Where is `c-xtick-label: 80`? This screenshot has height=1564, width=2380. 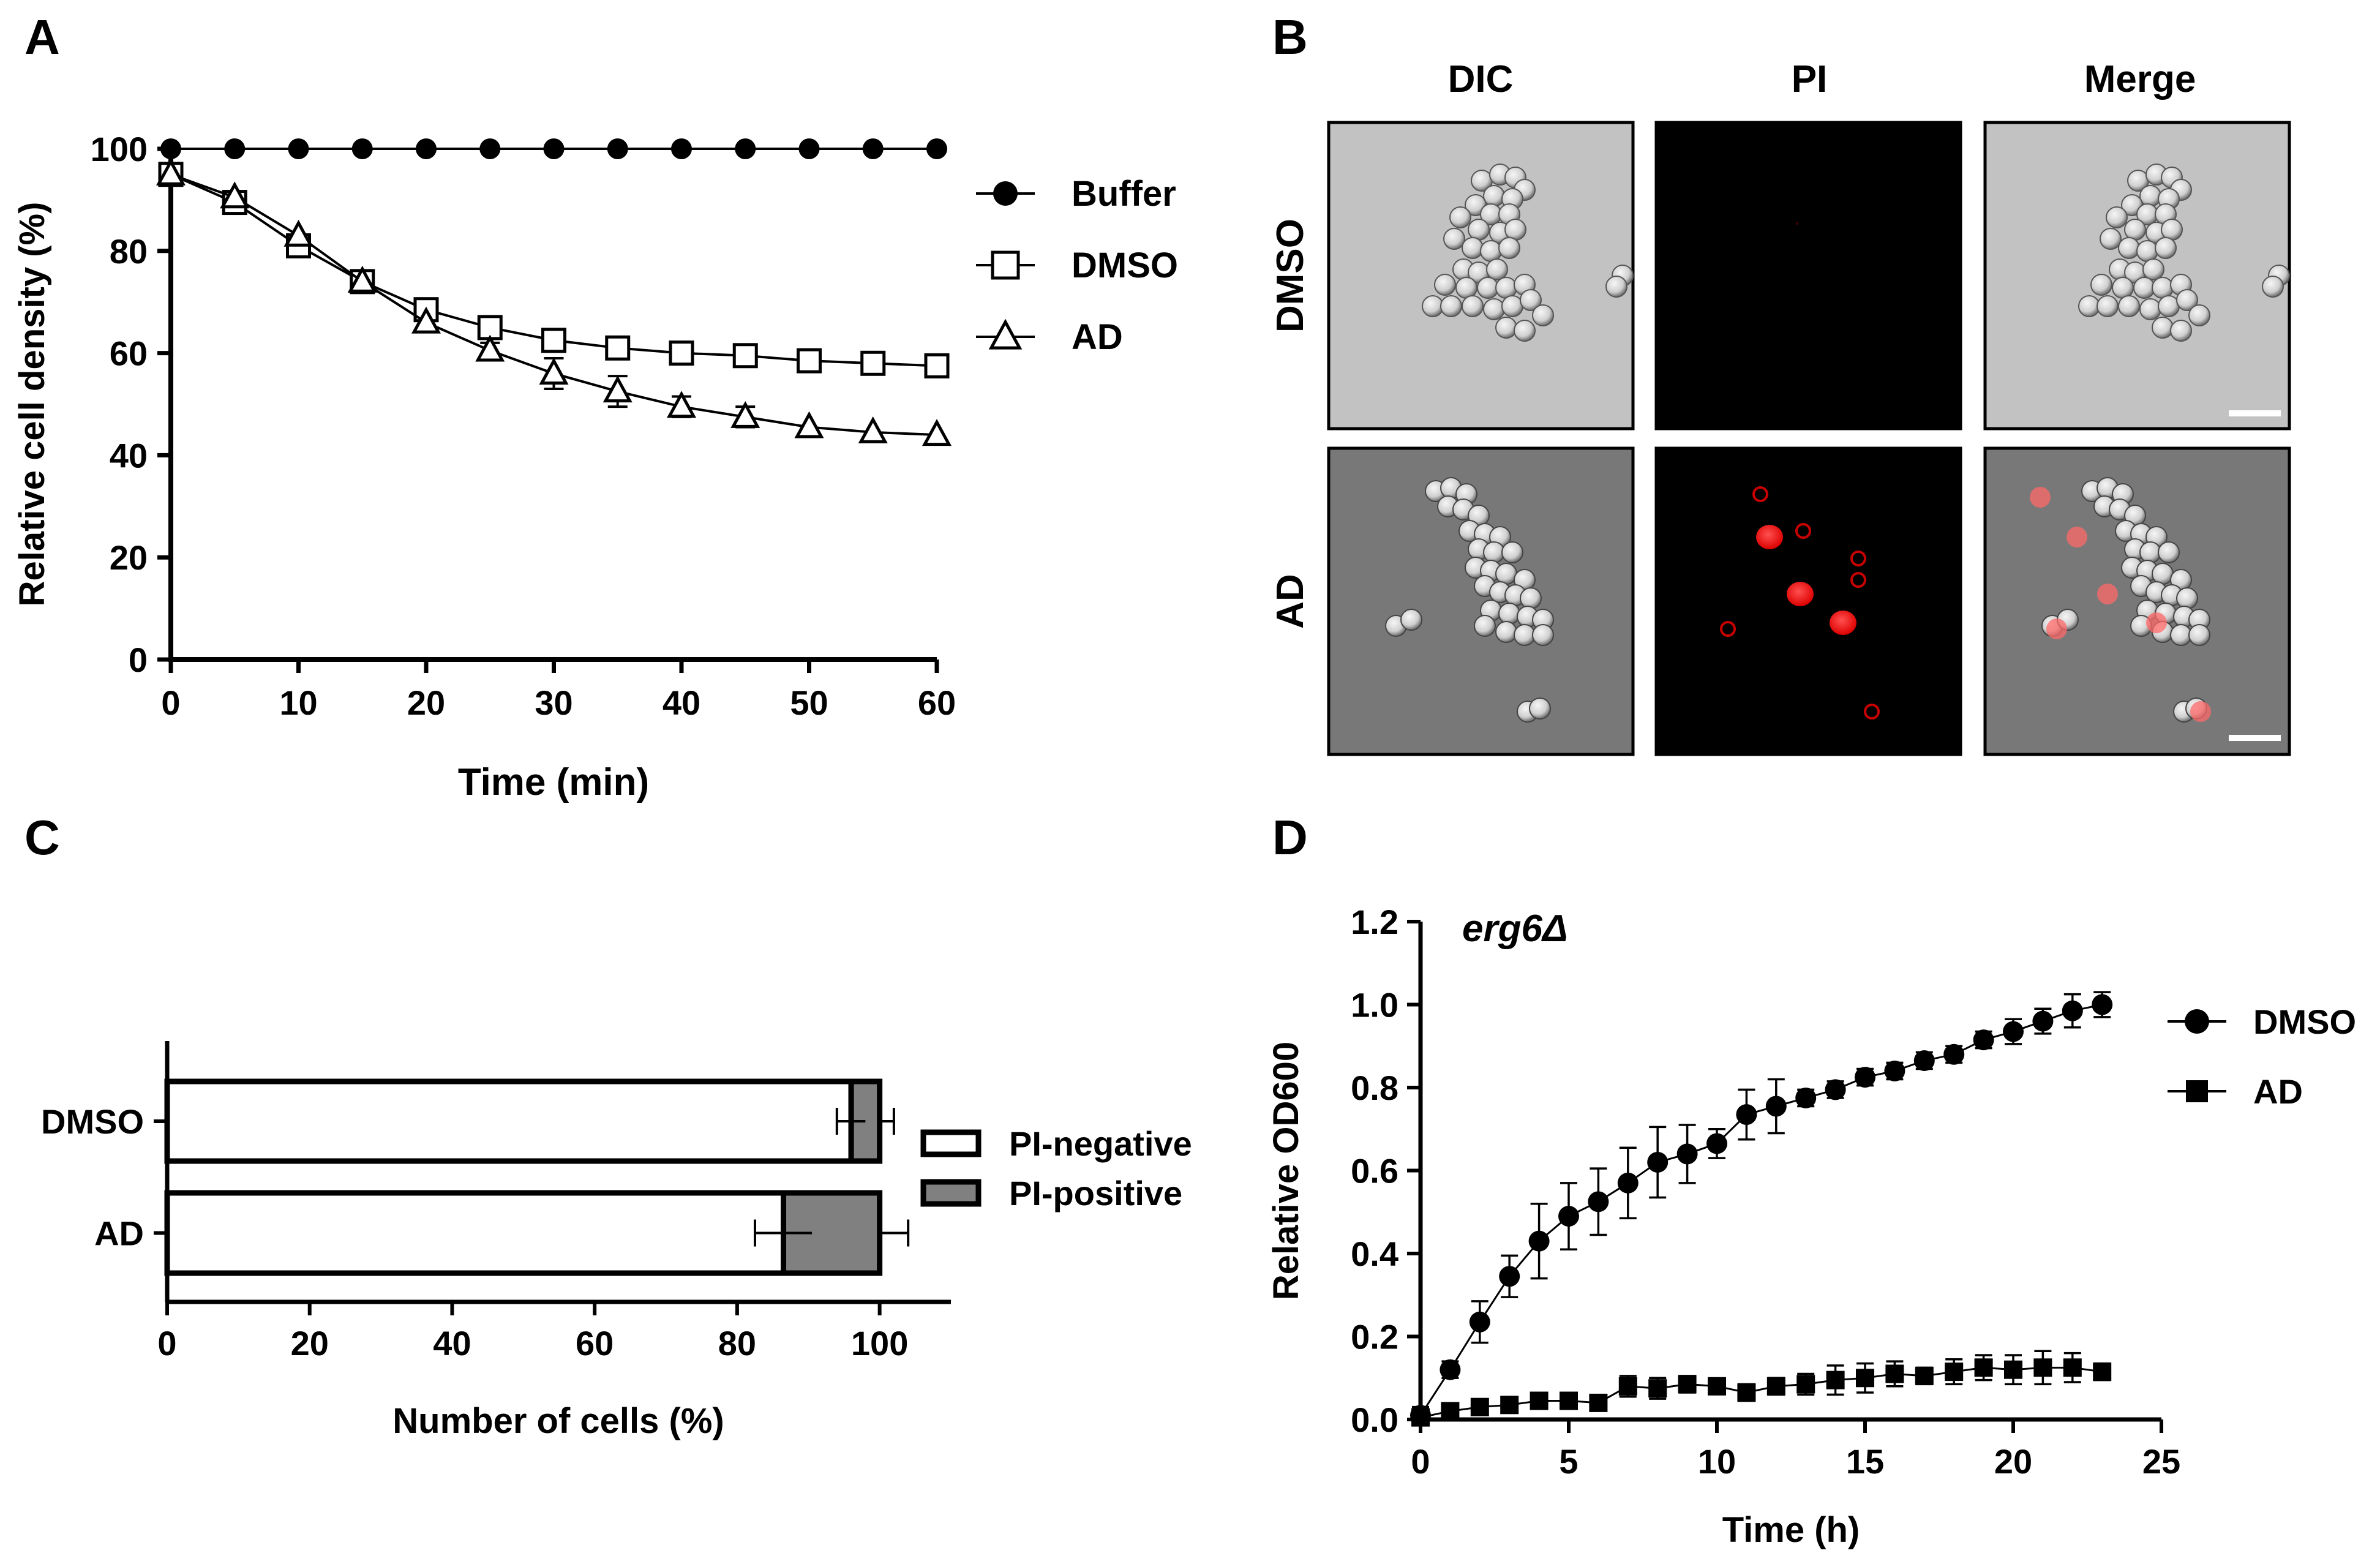 c-xtick-label: 80 is located at coordinates (737, 1344).